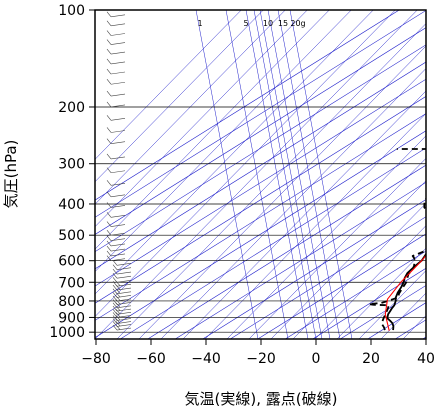 This screenshot has width=436, height=411. Describe the element at coordinates (297, 23) in the screenshot. I see `mixing-ratio-label: 20g` at that location.